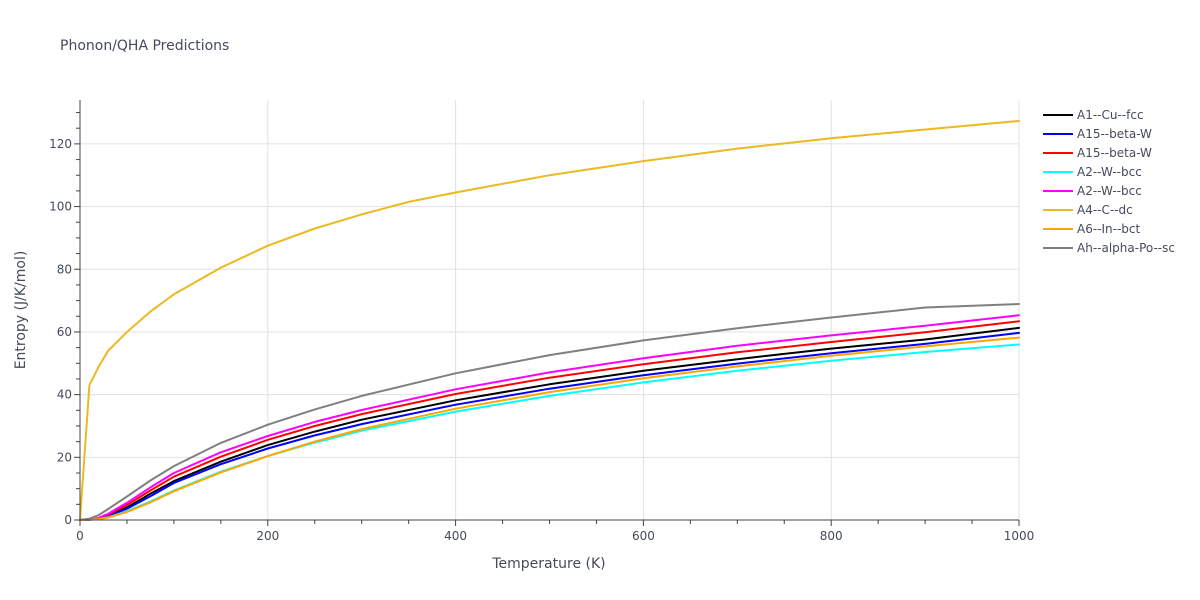 The width and height of the screenshot is (1200, 600). I want to click on legend-item: A4--C--dc, so click(1088, 210).